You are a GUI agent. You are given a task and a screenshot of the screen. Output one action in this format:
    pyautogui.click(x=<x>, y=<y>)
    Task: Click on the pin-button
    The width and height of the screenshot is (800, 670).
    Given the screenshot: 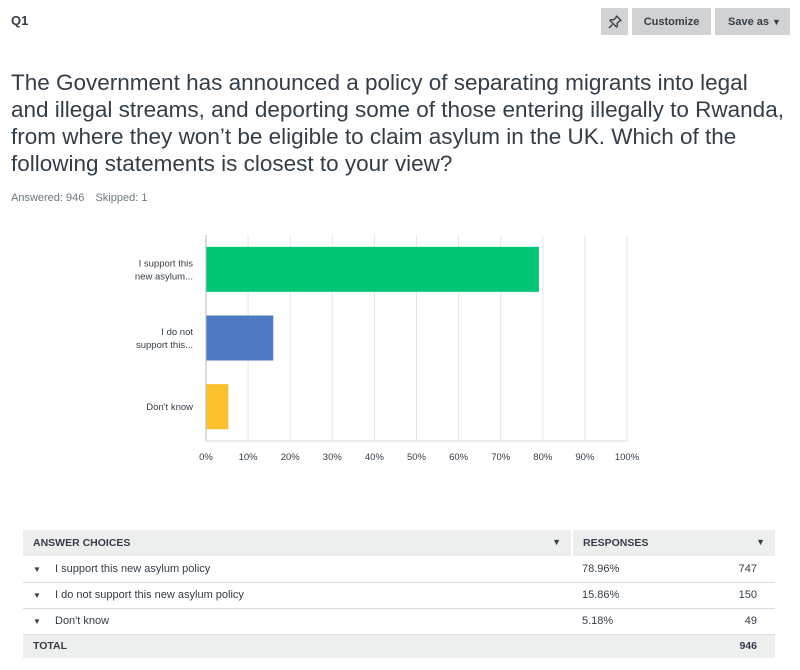 What is the action you would take?
    pyautogui.click(x=614, y=21)
    